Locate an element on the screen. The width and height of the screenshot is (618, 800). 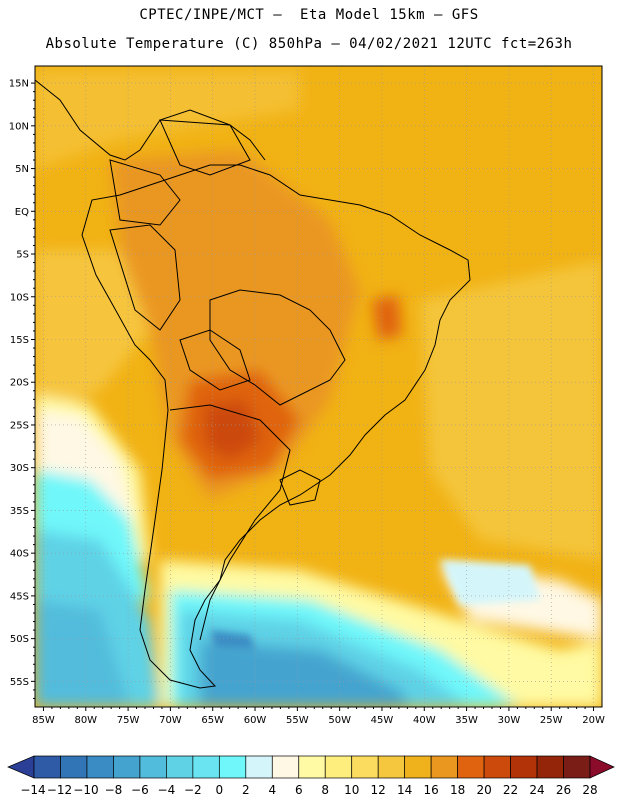
lat-tick-label: 5N is located at coordinates (22, 169).